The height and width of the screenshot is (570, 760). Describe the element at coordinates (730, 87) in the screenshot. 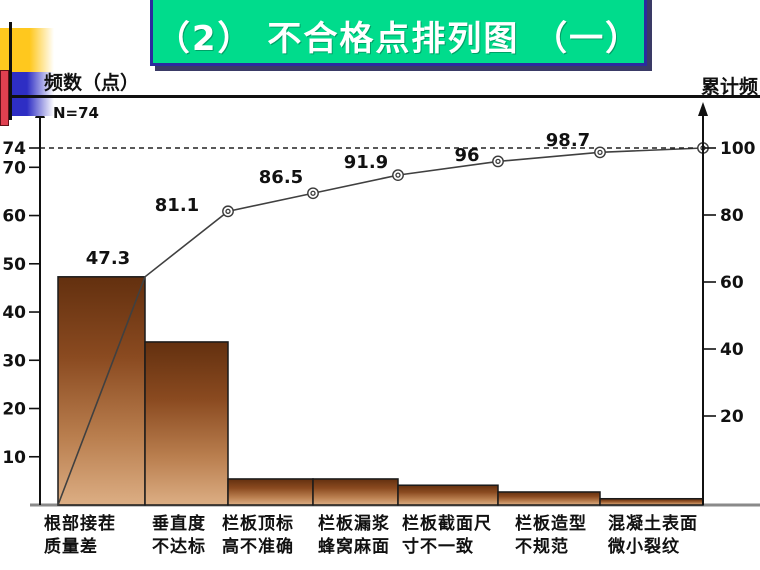

I see `right-axis-title: 累计频` at that location.